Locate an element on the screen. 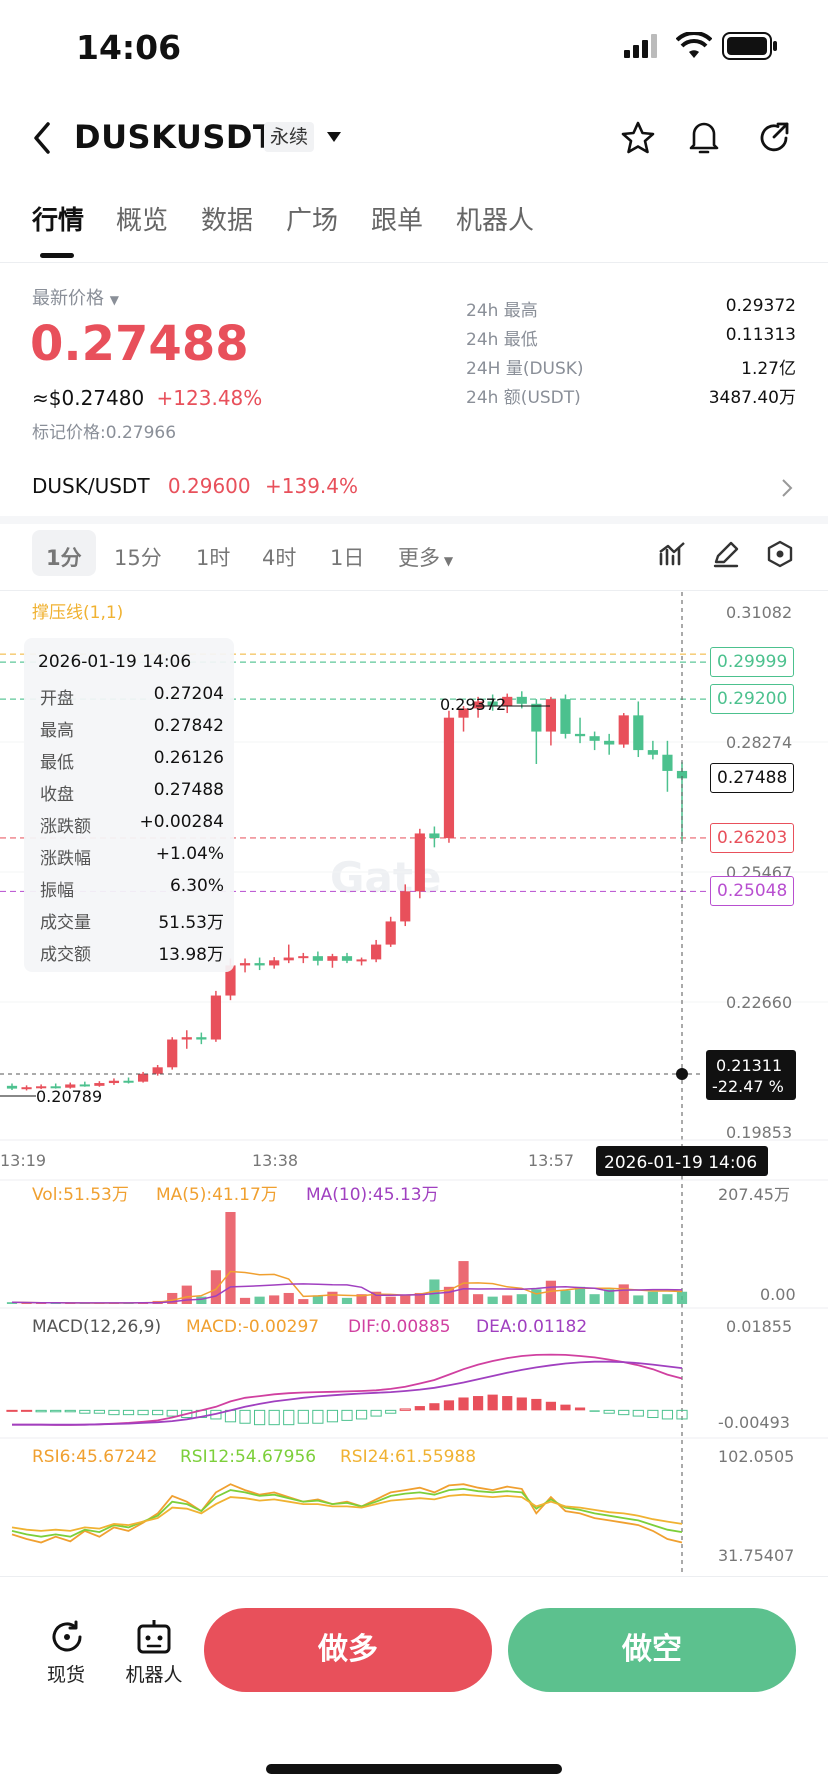 This screenshot has height=1792, width=828. y-tick-5: 0.19853 is located at coordinates (759, 1132).